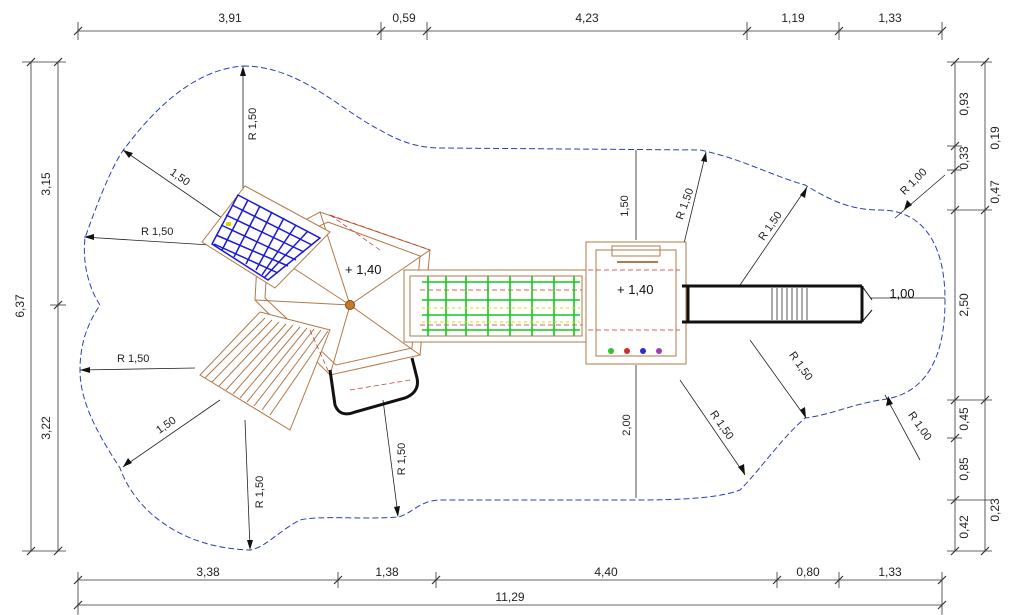 The height and width of the screenshot is (615, 1010). I want to click on radius-label-8: R 1,50, so click(800, 366).